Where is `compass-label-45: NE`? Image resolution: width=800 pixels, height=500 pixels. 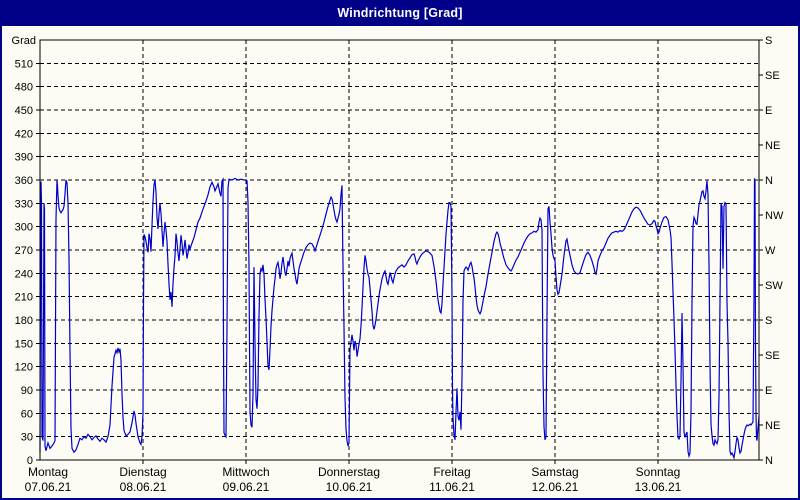 compass-label-45: NE is located at coordinates (772, 426).